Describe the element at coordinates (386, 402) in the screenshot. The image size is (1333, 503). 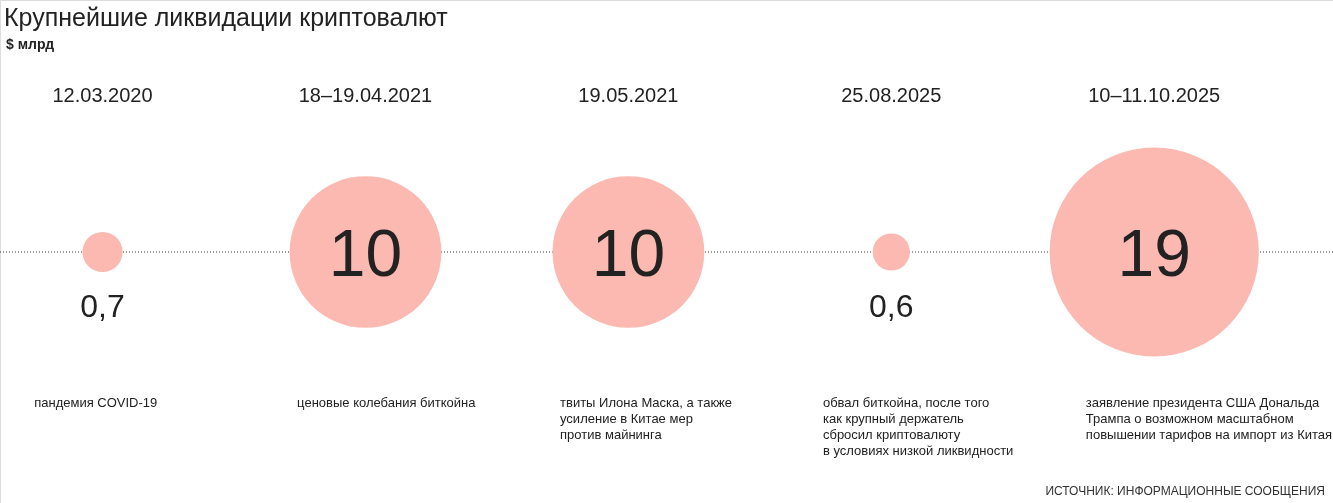
I see `text: ценовые колебания биткойна` at that location.